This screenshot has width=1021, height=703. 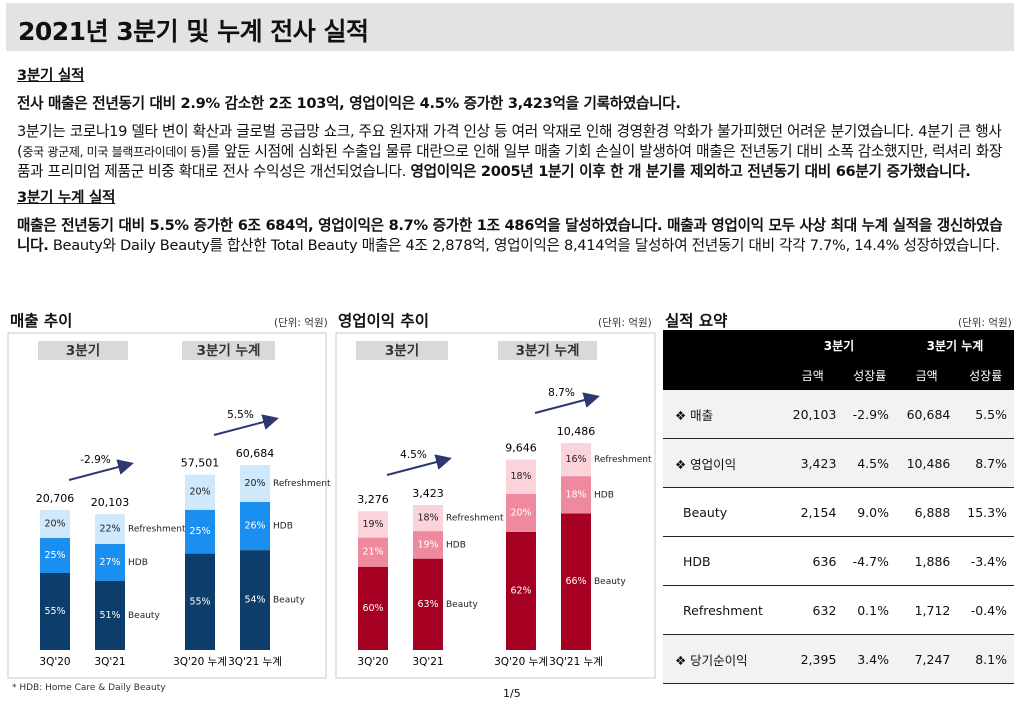 I want to click on segment-label: 54%, so click(x=254, y=600).